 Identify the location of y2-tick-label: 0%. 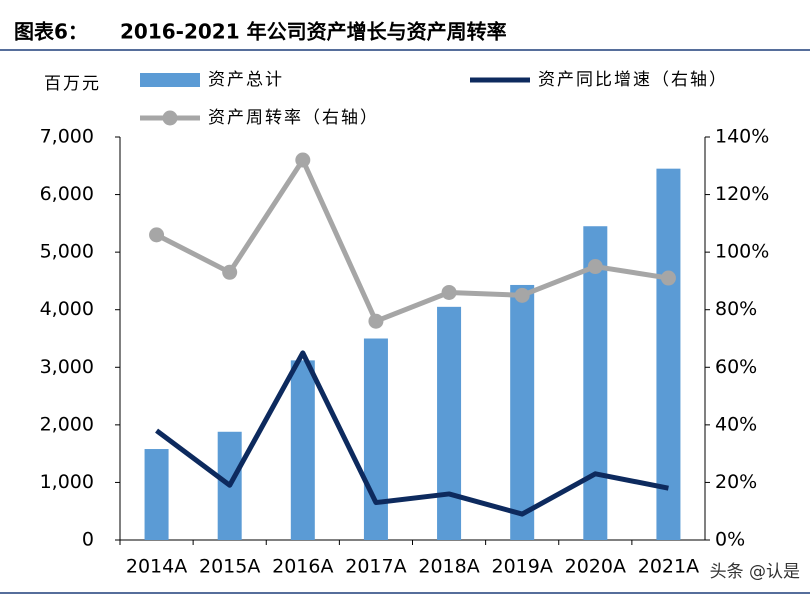
(730, 540).